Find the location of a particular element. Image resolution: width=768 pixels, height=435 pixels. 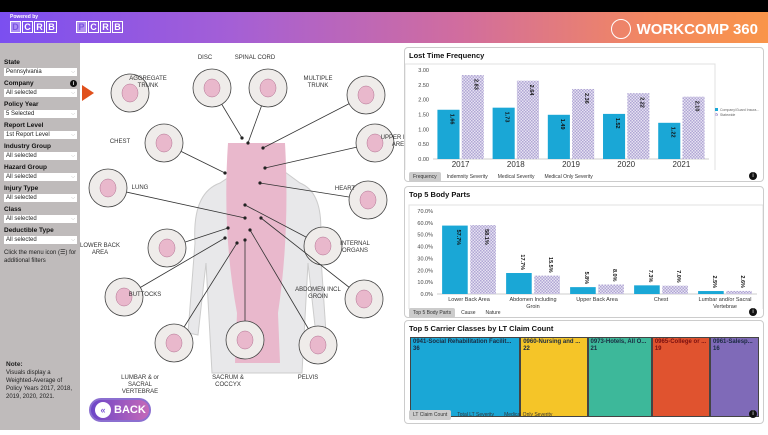

x-tick-label: Vertebrae is located at coordinates (725, 306).